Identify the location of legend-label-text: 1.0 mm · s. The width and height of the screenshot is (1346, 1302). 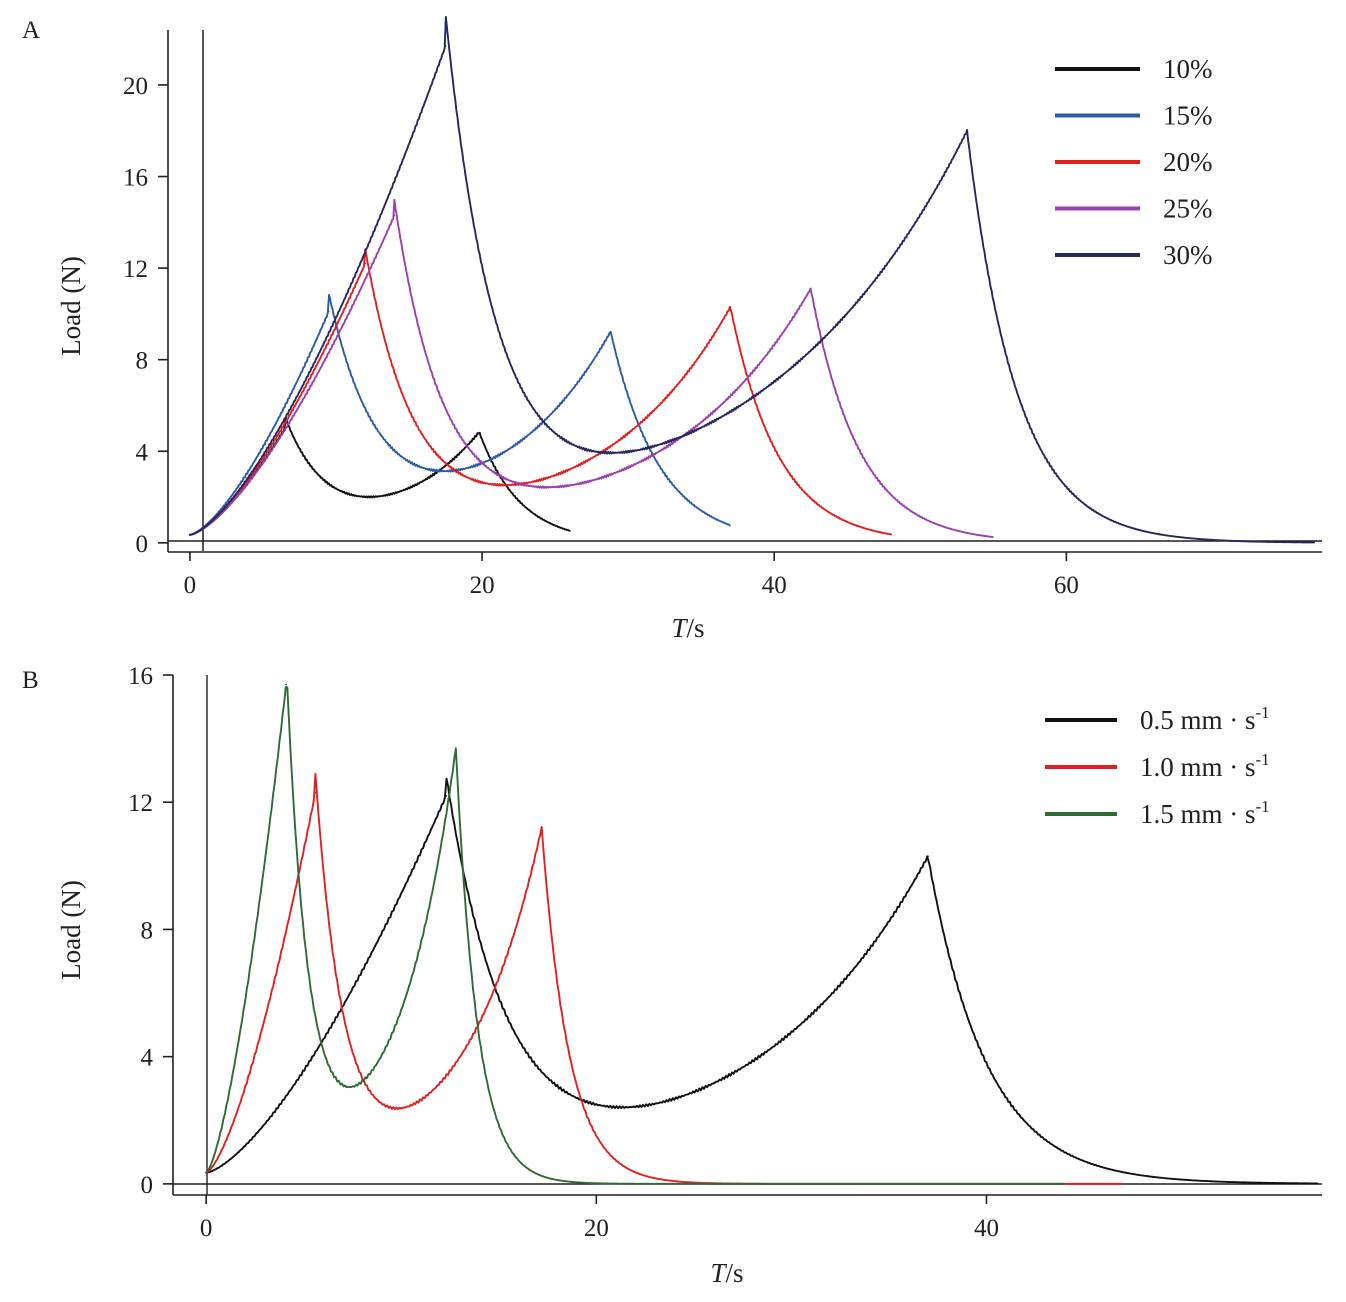
(1198, 767).